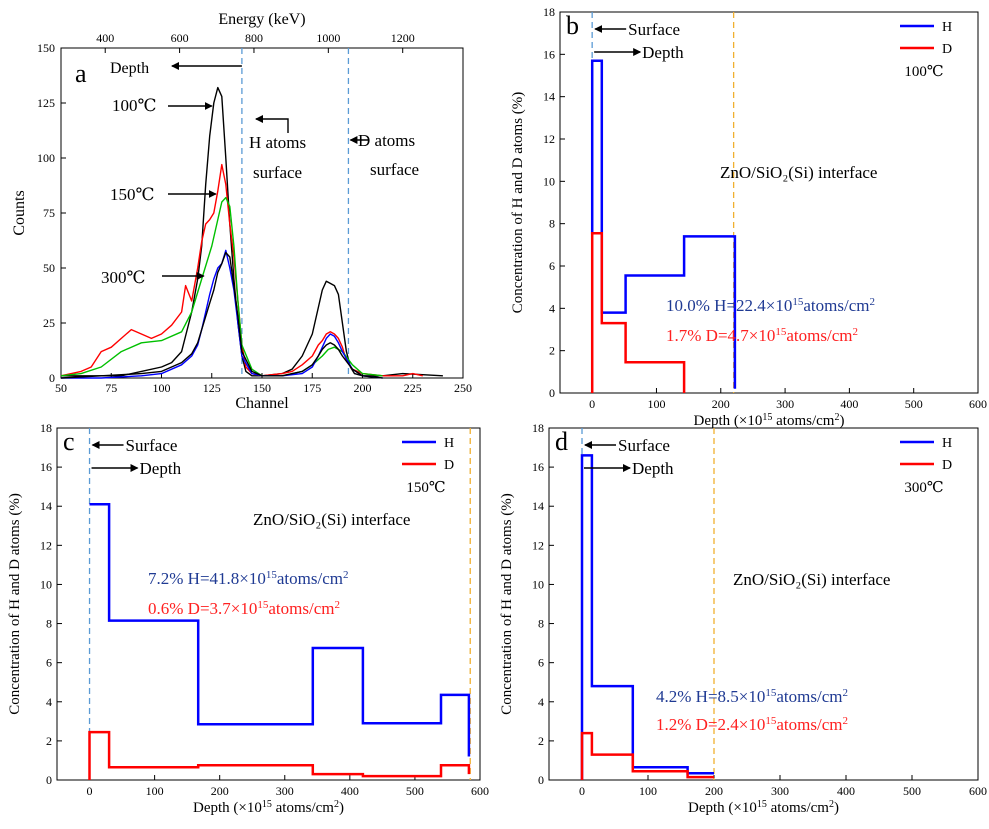  I want to click on d-label: 1.2% D=2.4×1015atoms/cm2, so click(752, 724).